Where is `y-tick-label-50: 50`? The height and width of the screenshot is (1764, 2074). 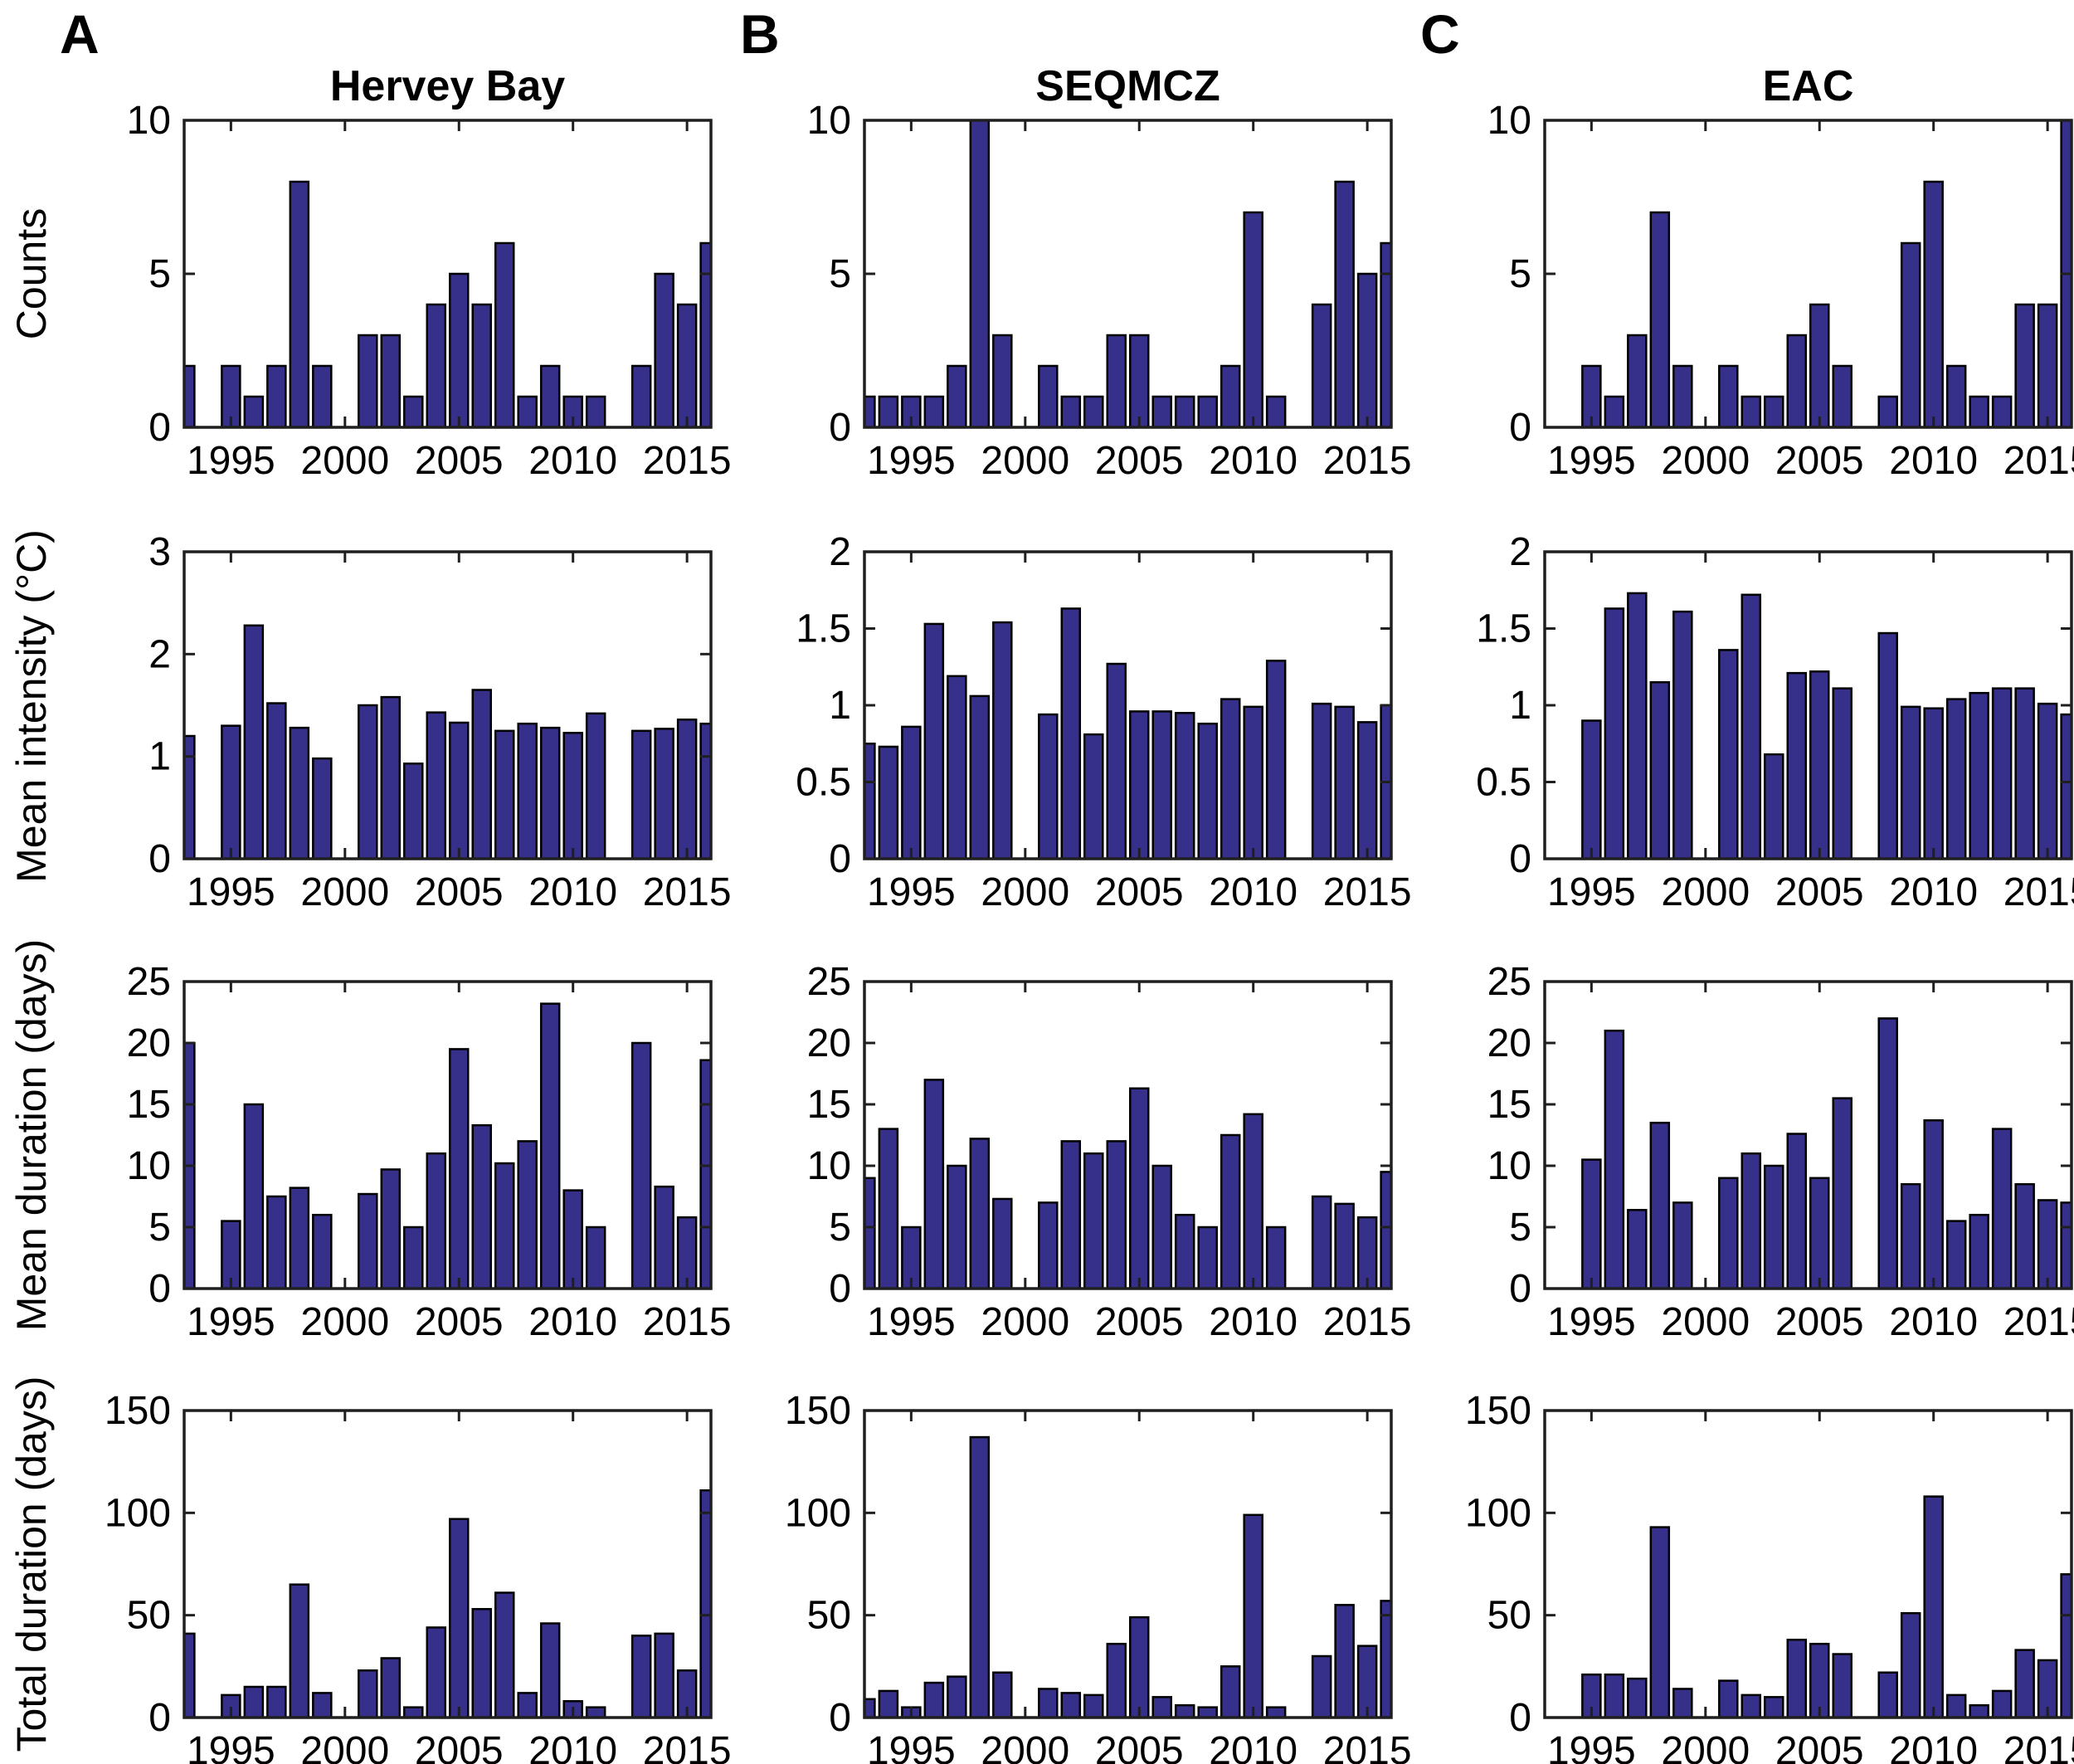
y-tick-label-50: 50 is located at coordinates (1509, 1616).